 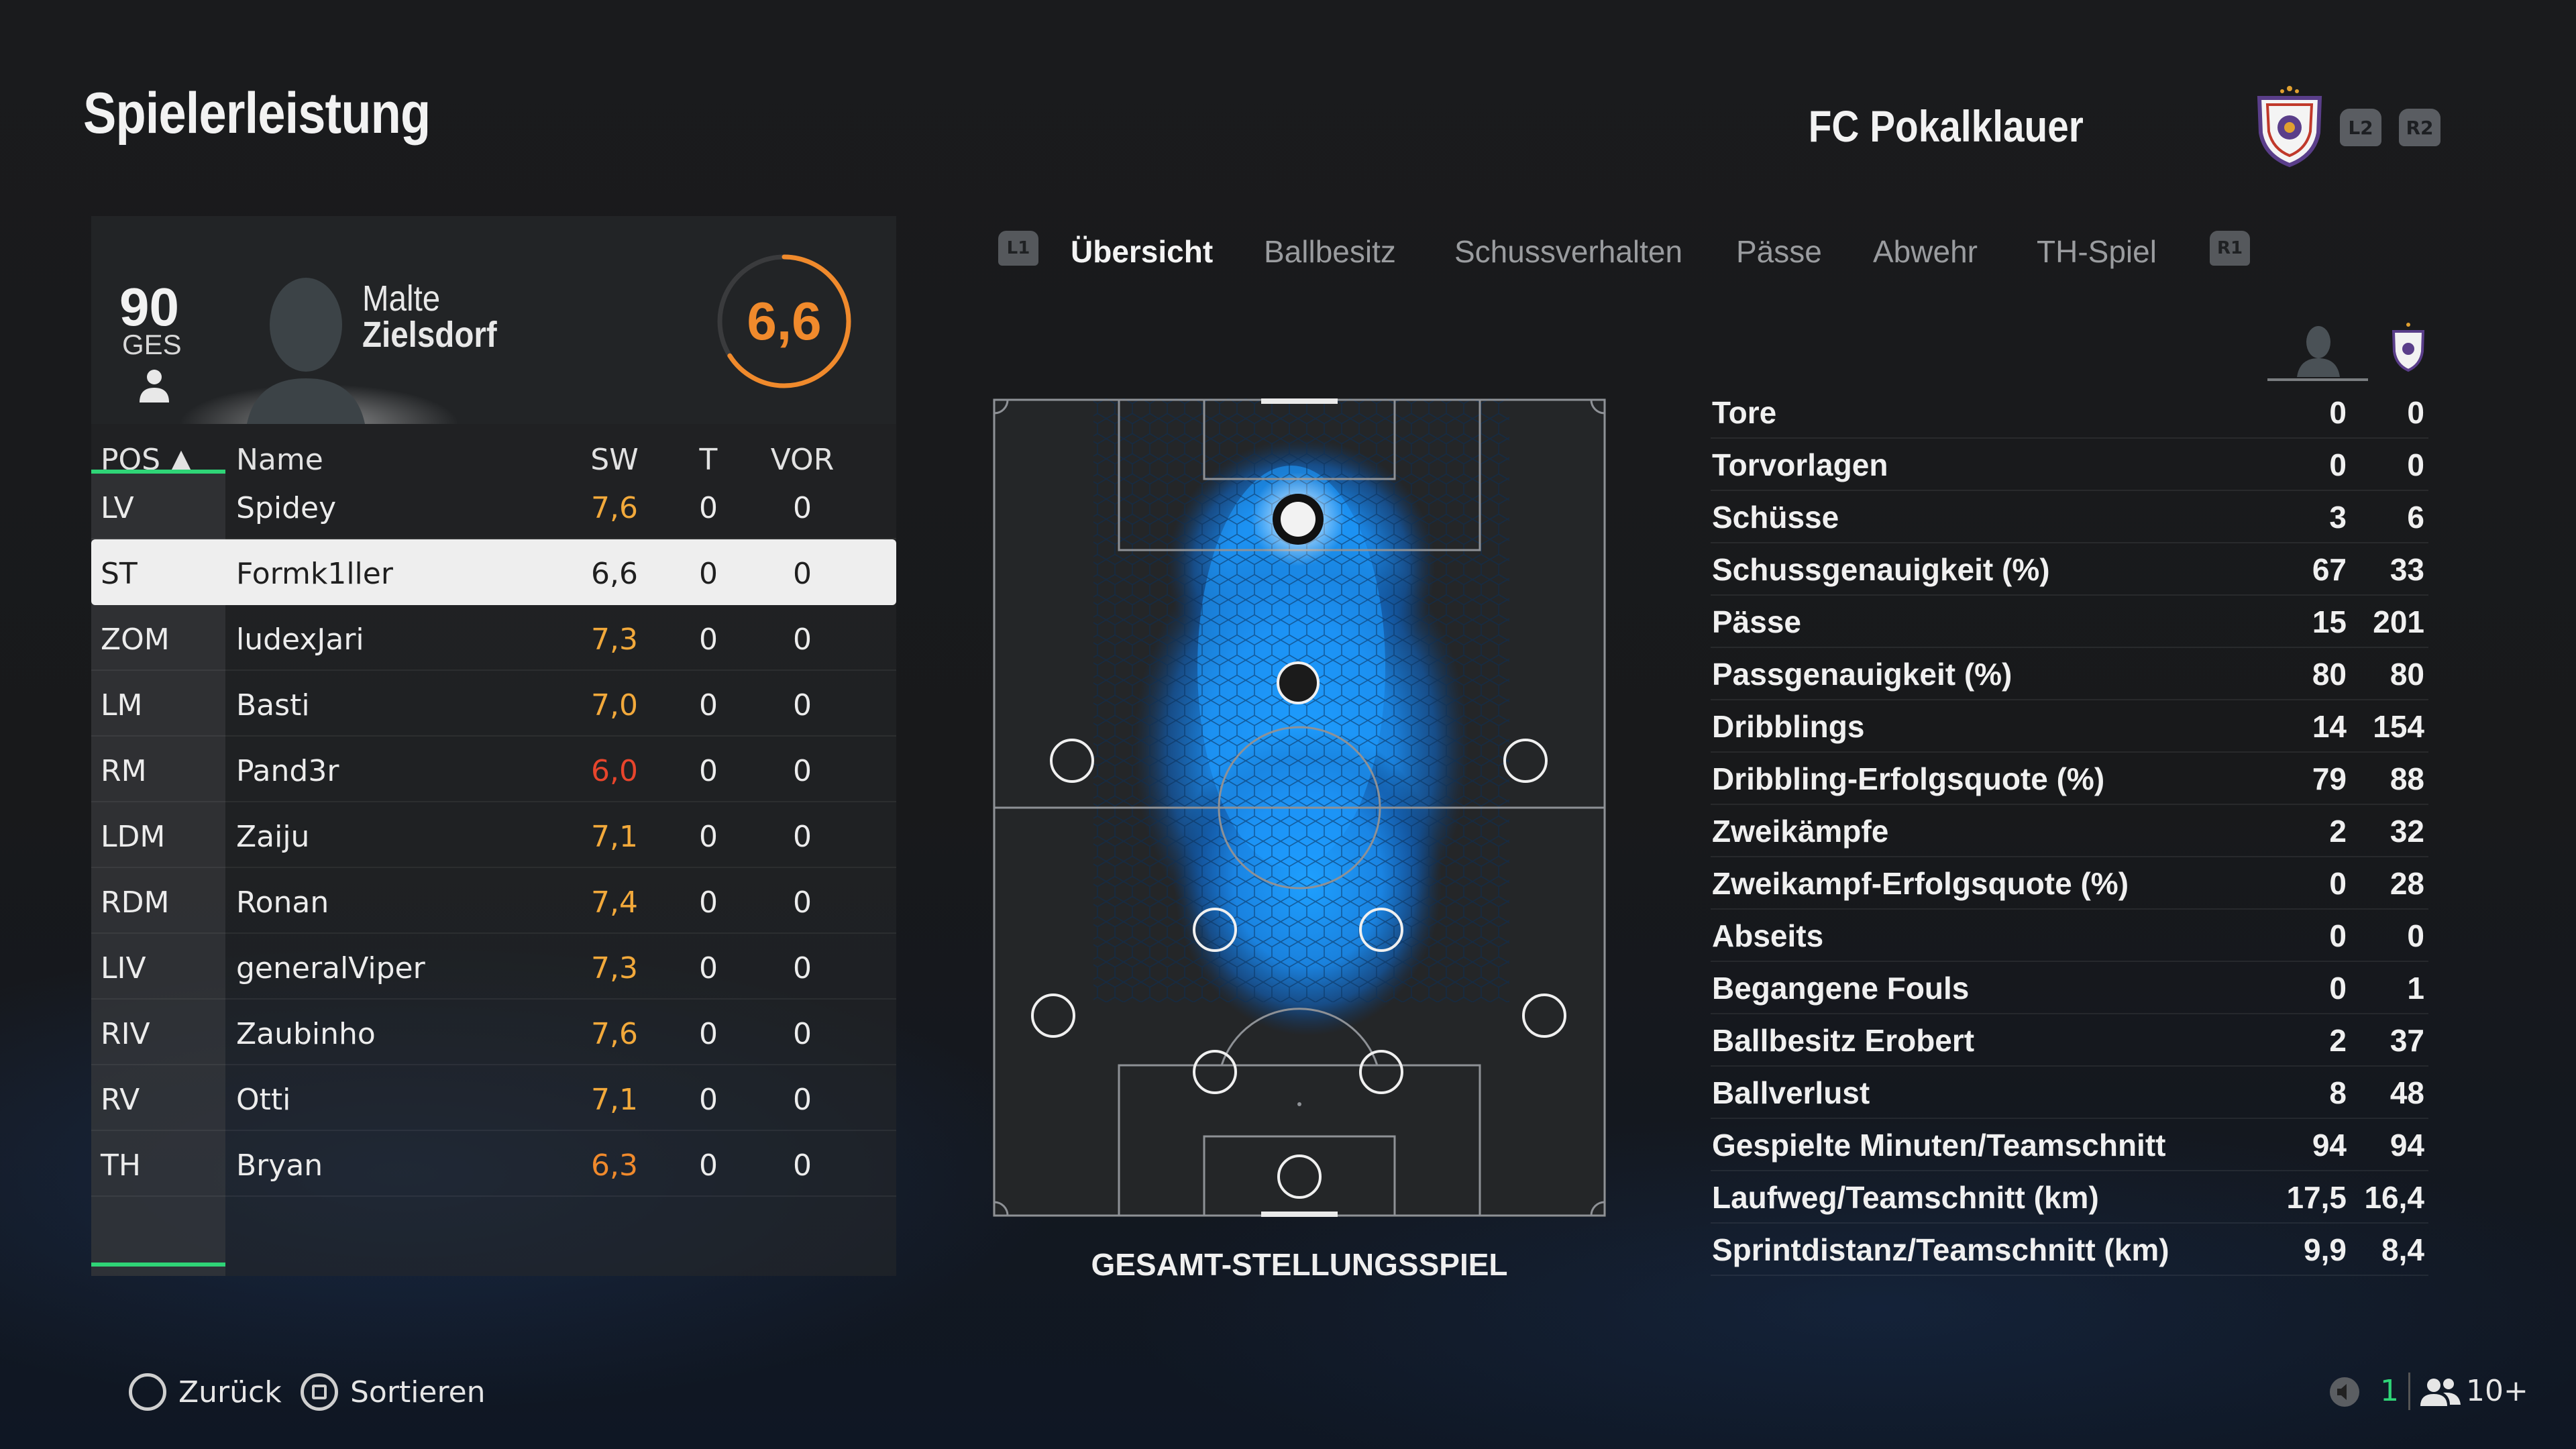 I want to click on stat-label: Pässe, so click(x=1757, y=621).